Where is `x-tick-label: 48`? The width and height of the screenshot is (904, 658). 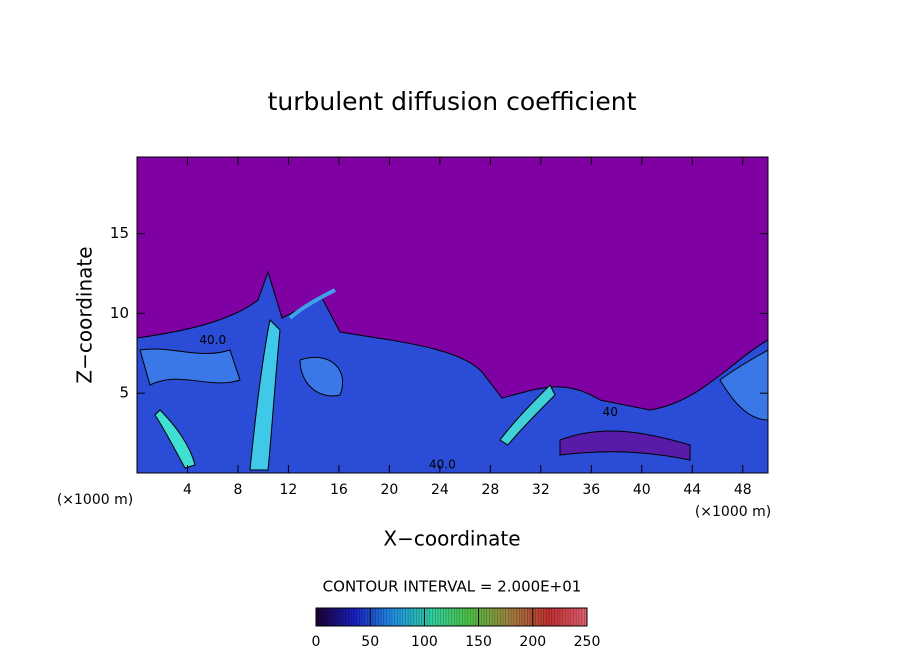
x-tick-label: 48 is located at coordinates (743, 490).